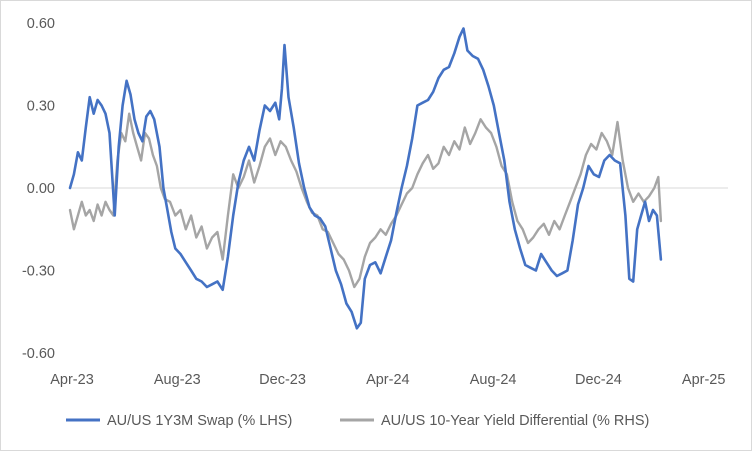 Image resolution: width=752 pixels, height=451 pixels. Describe the element at coordinates (199, 421) in the screenshot. I see `legend-label-swap: AU/US 1Y3M Swap (% LHS)` at that location.